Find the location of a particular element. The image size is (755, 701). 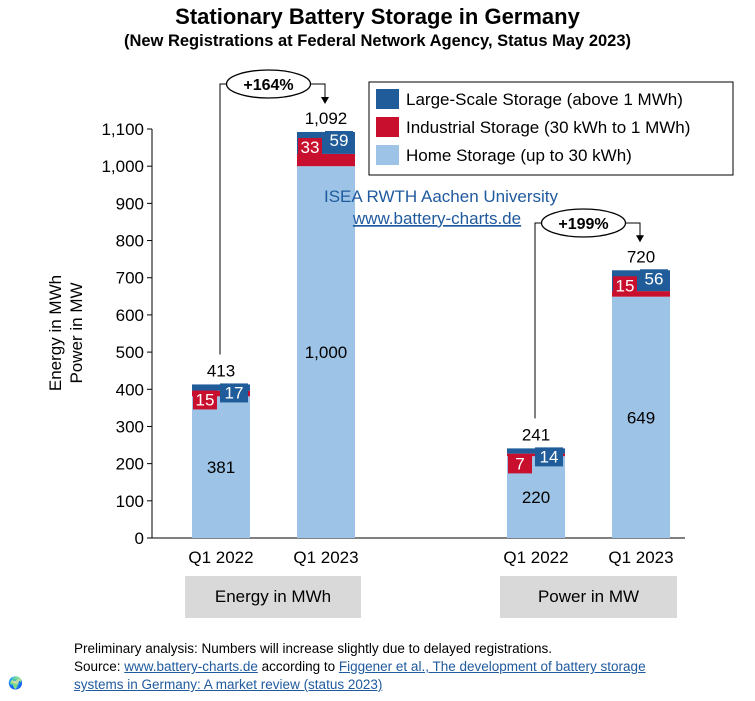

y-tick-label: 400 is located at coordinates (130, 389).